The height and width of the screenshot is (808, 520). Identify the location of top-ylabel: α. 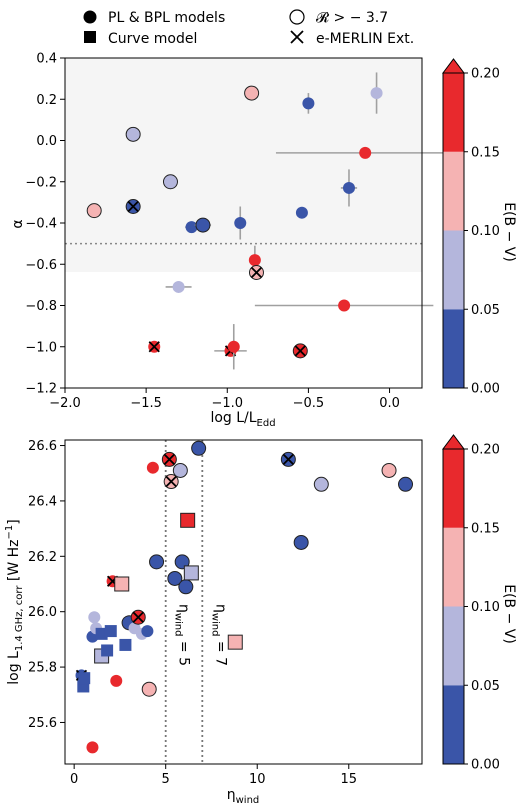
(18, 223).